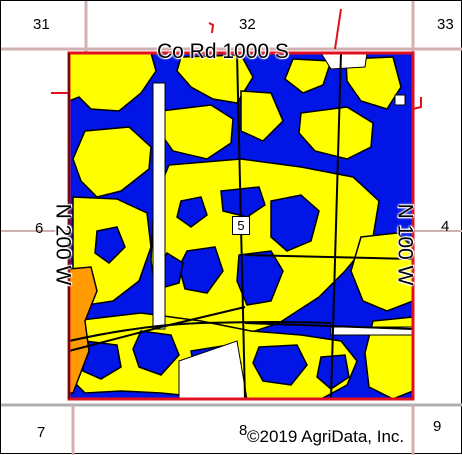 The image size is (462, 455). What do you see at coordinates (63, 244) in the screenshot?
I see `road-label-west: N 200 W` at bounding box center [63, 244].